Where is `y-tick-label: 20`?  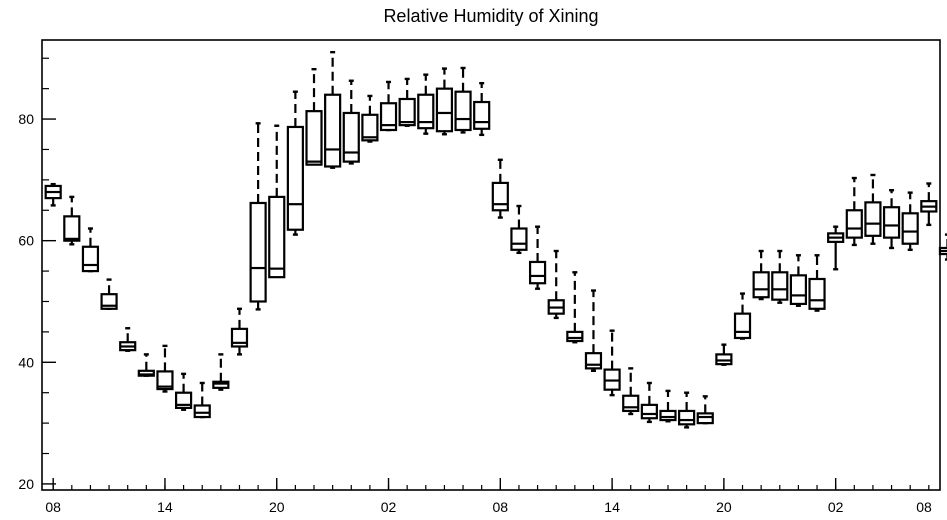 y-tick-label: 20 is located at coordinates (26, 484).